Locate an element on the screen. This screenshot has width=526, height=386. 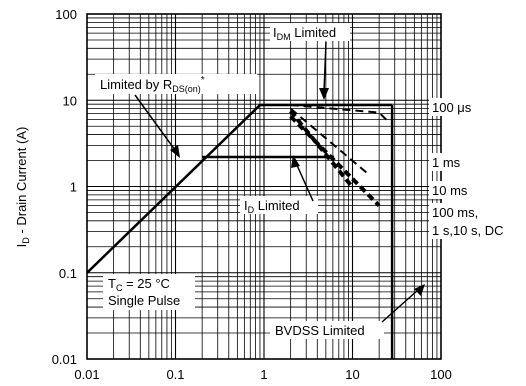
x-tick-label: 0.01 is located at coordinates (86, 374).